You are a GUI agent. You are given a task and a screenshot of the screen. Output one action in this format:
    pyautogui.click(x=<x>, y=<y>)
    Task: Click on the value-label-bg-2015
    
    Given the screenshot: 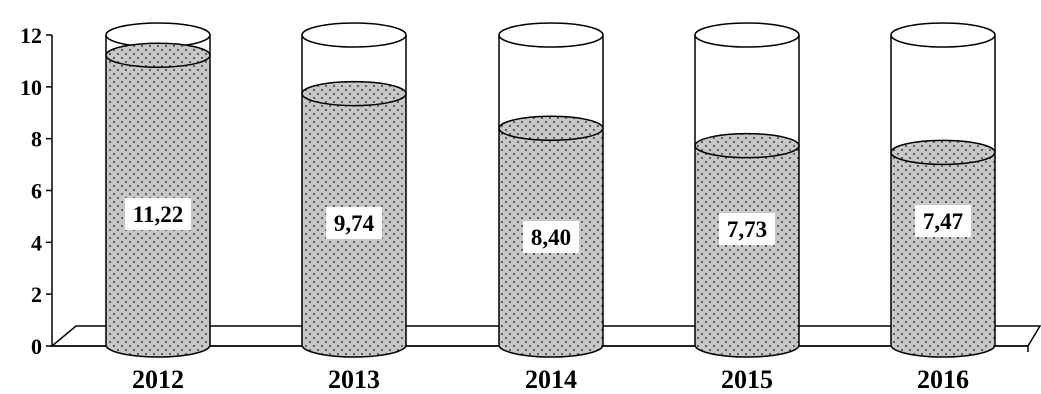 What is the action you would take?
    pyautogui.click(x=747, y=229)
    